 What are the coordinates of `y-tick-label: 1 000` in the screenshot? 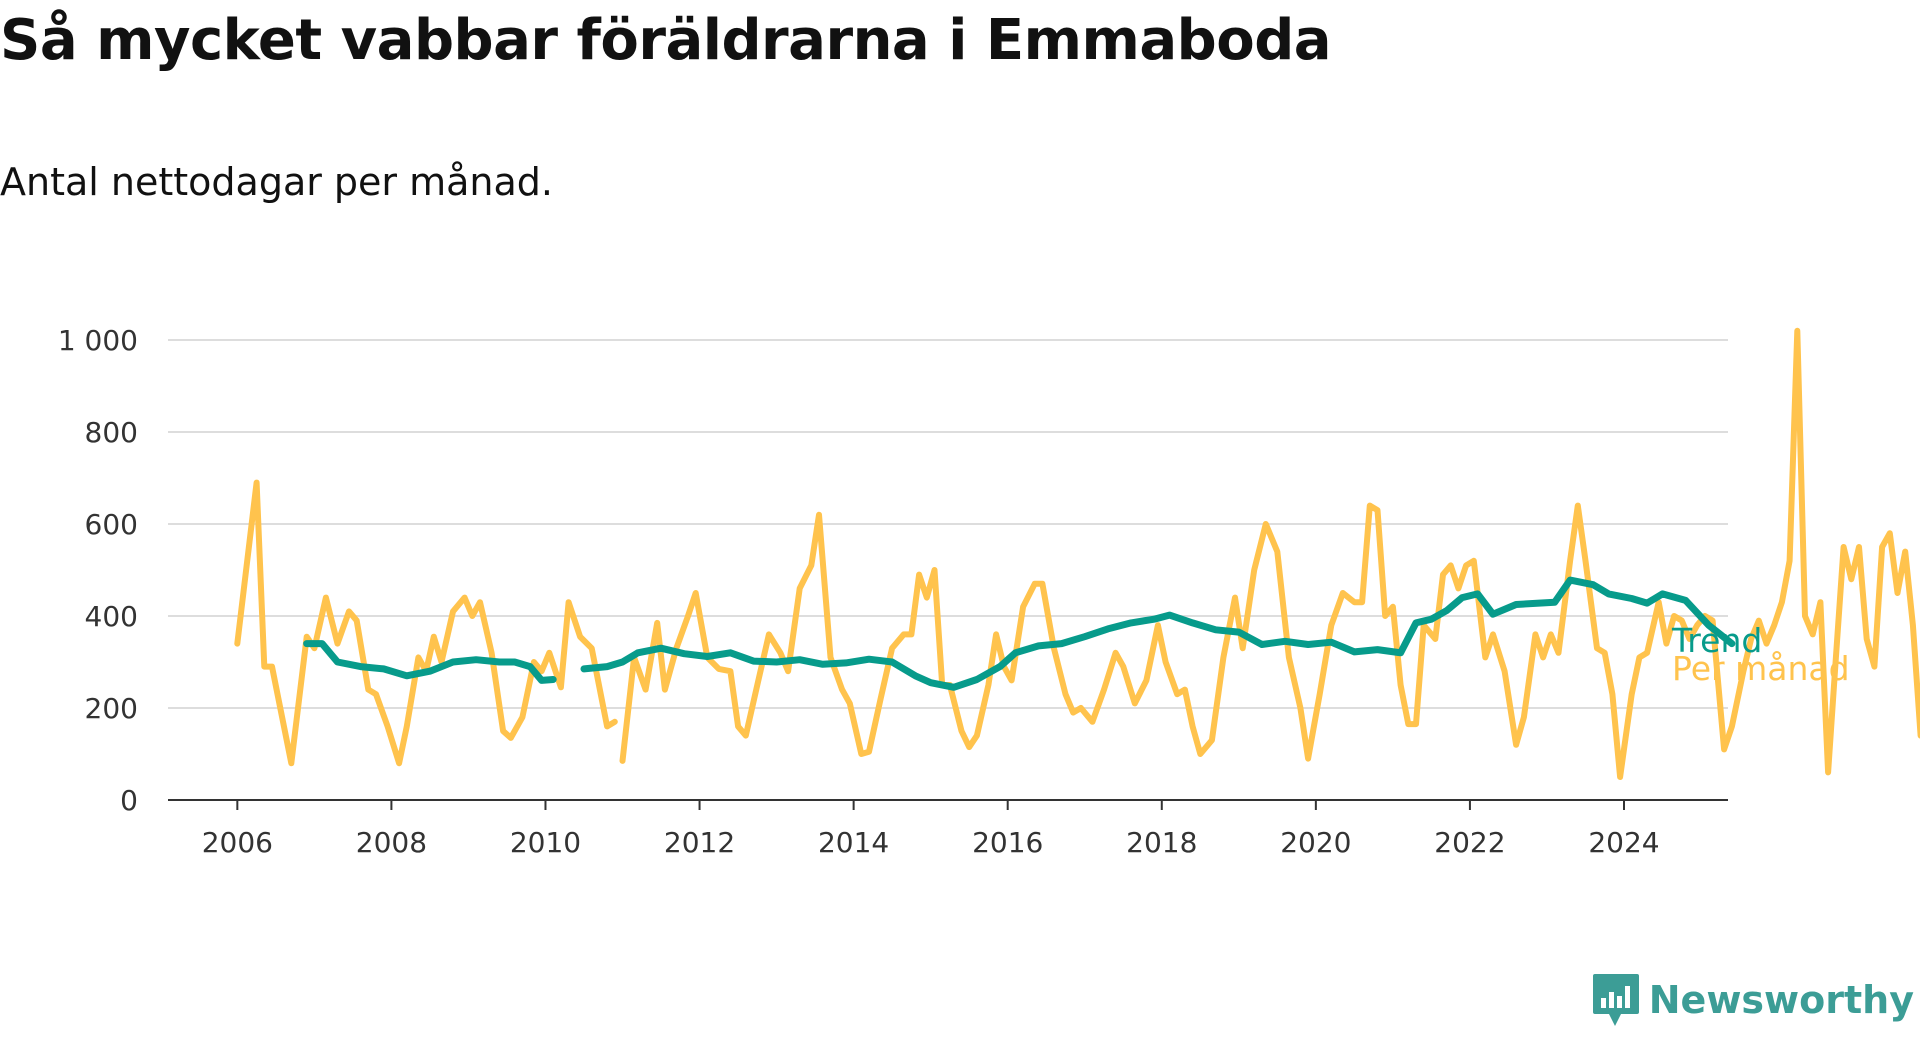 It's located at (98, 340).